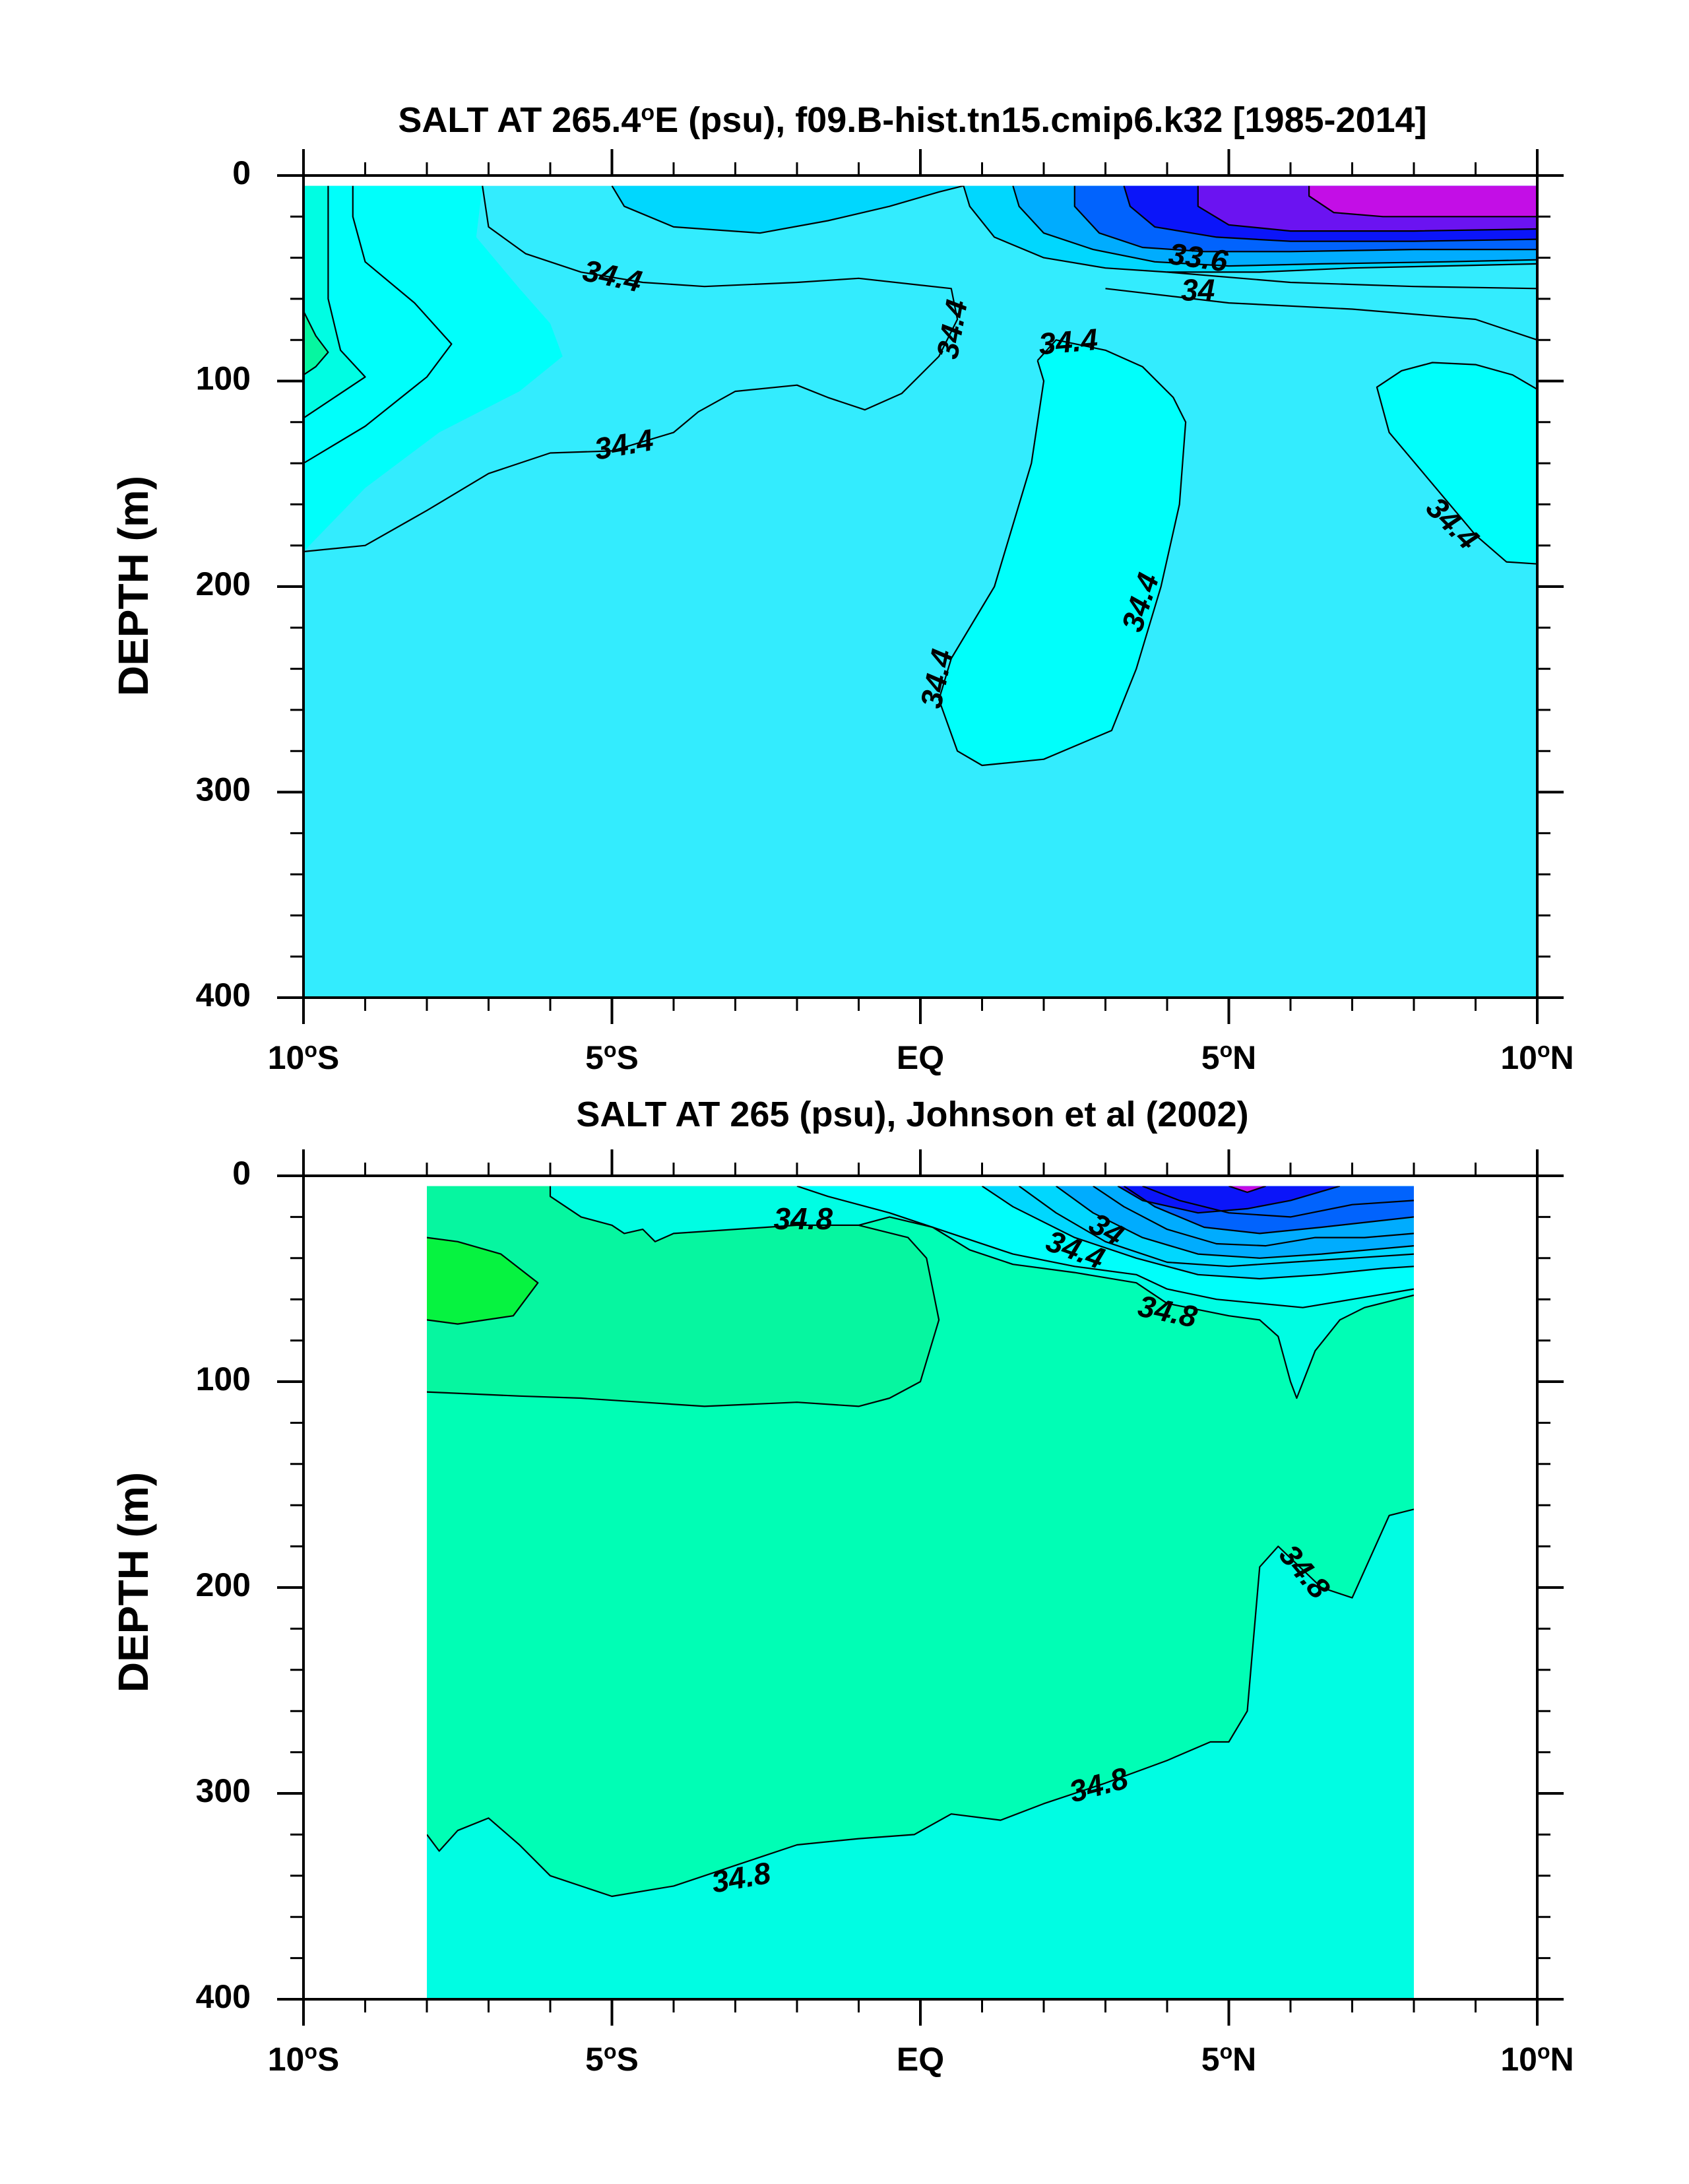 The width and height of the screenshot is (1689, 2184). I want to click on contour-label: 34.8, so click(803, 1219).